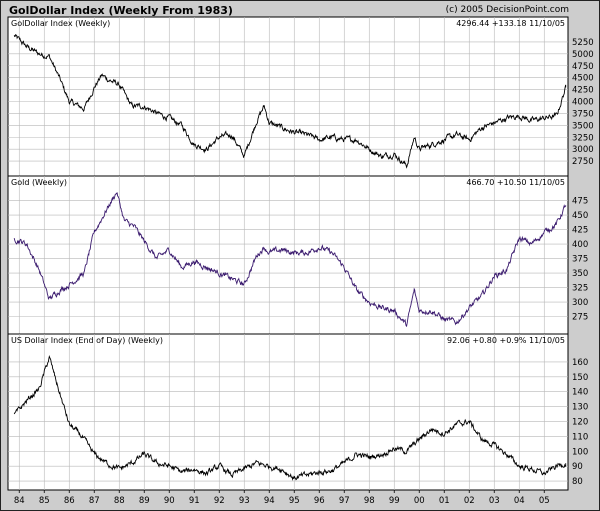 This screenshot has height=511, width=600. I want to click on x-tick-label: 02, so click(469, 501).